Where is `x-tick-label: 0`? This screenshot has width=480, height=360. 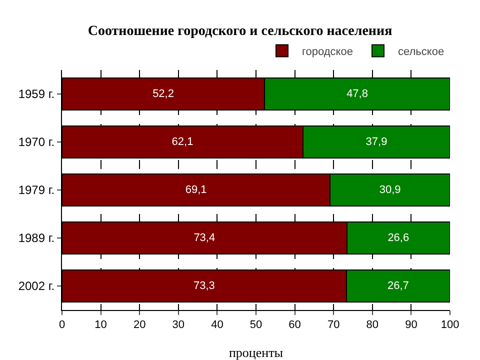
x-tick-label: 0 is located at coordinates (62, 325).